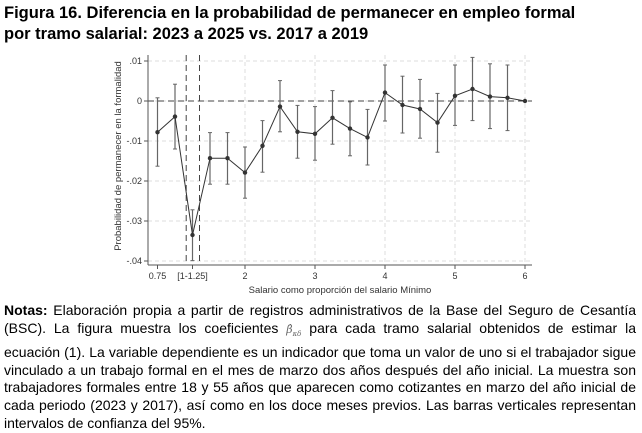  Describe the element at coordinates (297, 333) in the screenshot. I see `beta-subscript: κδ` at that location.